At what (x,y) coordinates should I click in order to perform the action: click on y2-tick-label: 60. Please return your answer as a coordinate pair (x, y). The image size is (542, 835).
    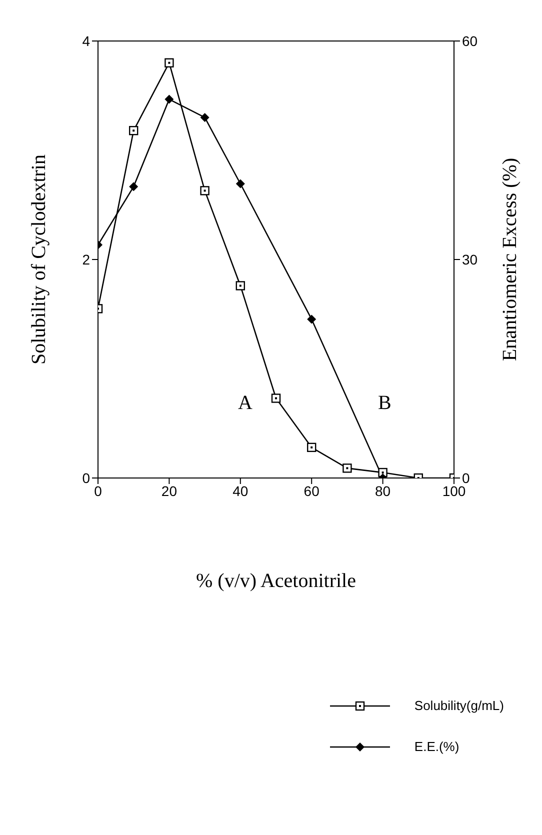
    Looking at the image, I should click on (470, 40).